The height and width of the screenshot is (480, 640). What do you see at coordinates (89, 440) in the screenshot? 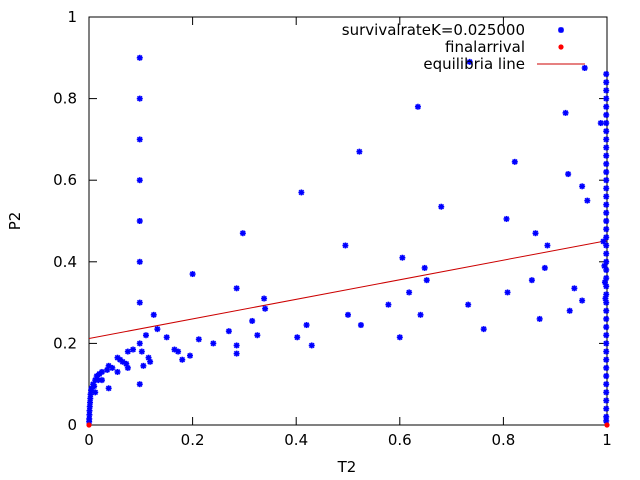
I see `x-tick-label: 0` at bounding box center [89, 440].